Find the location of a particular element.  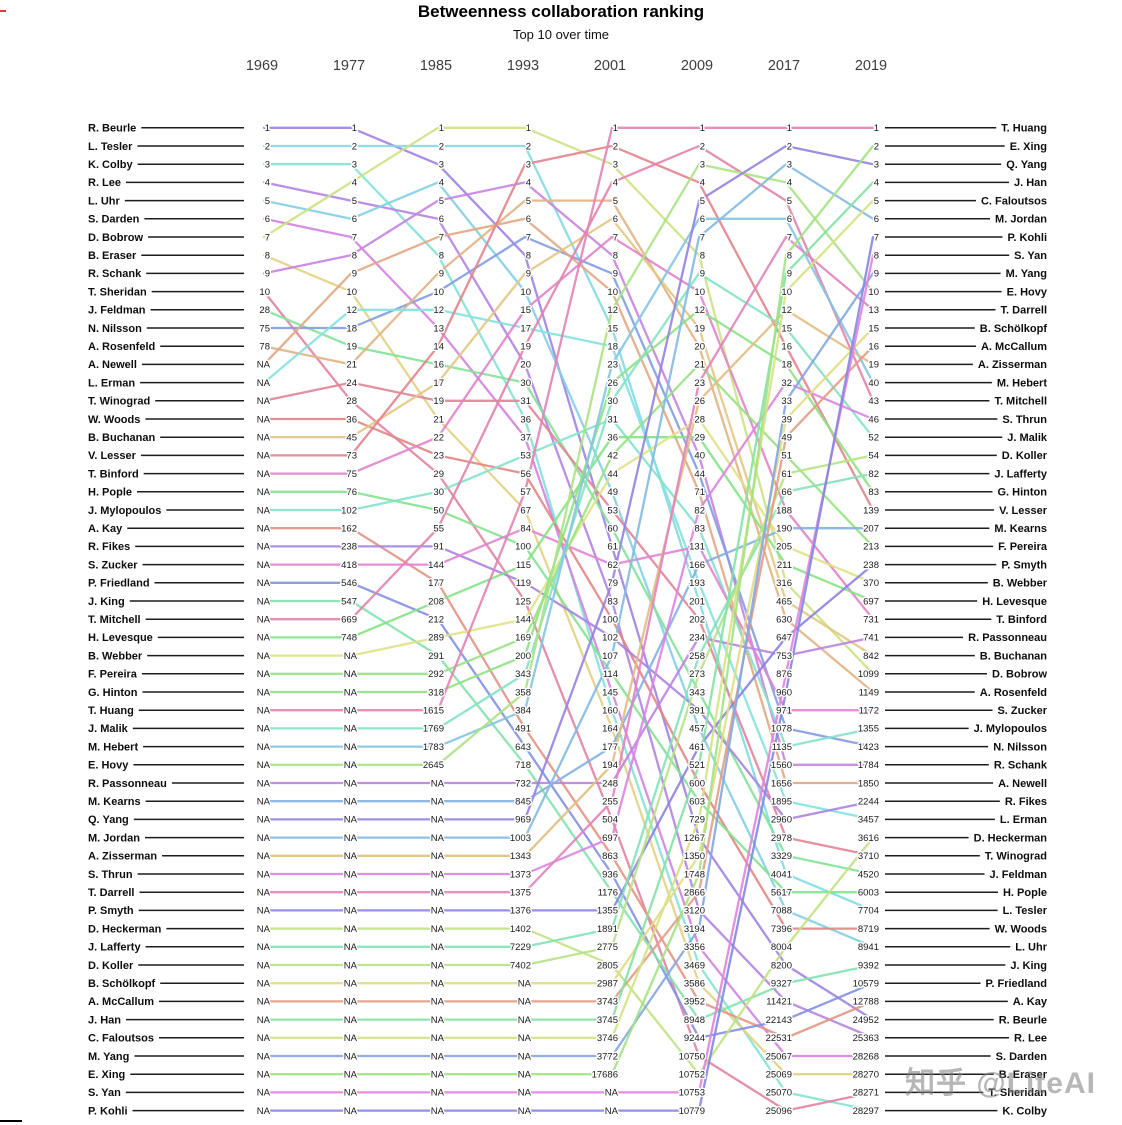

year-header: 1977 is located at coordinates (349, 66).